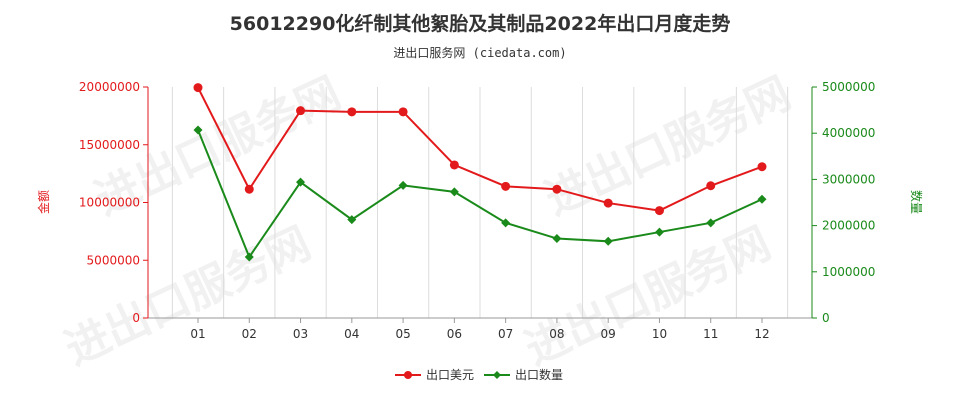 The width and height of the screenshot is (960, 400). Describe the element at coordinates (43, 202) in the screenshot. I see `y-left-axis-title: 金额` at that location.